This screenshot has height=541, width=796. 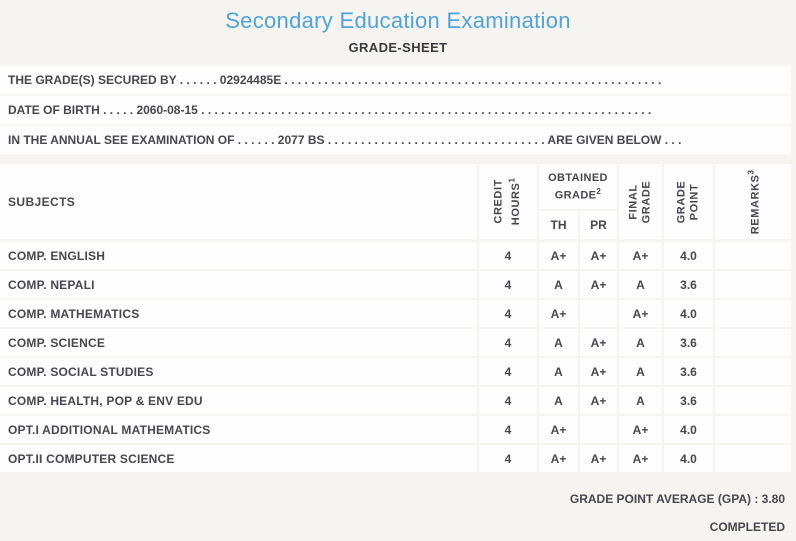 I want to click on gpa-summary: GRADE POINT AVERAGE (GPA) : 3.80, so click(x=677, y=499).